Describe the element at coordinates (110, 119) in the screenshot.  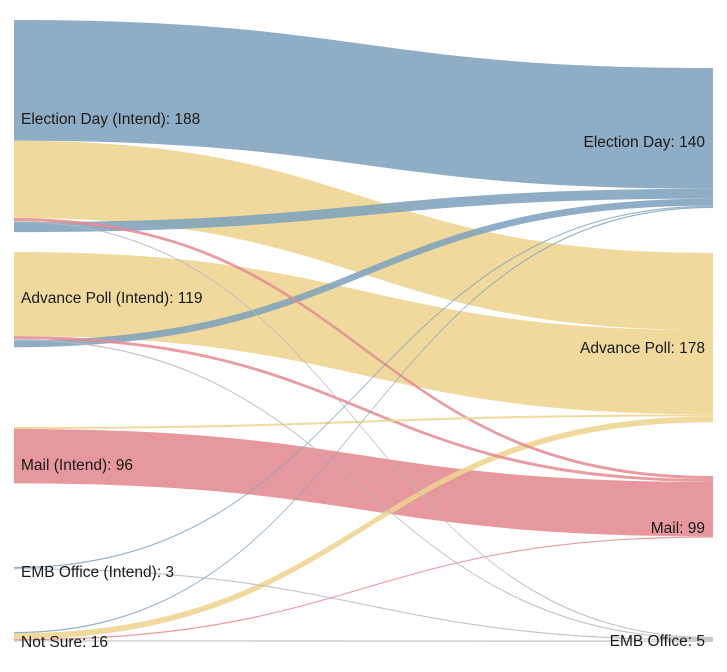
I see `source-node-label: Election Day (Intend): 188` at that location.